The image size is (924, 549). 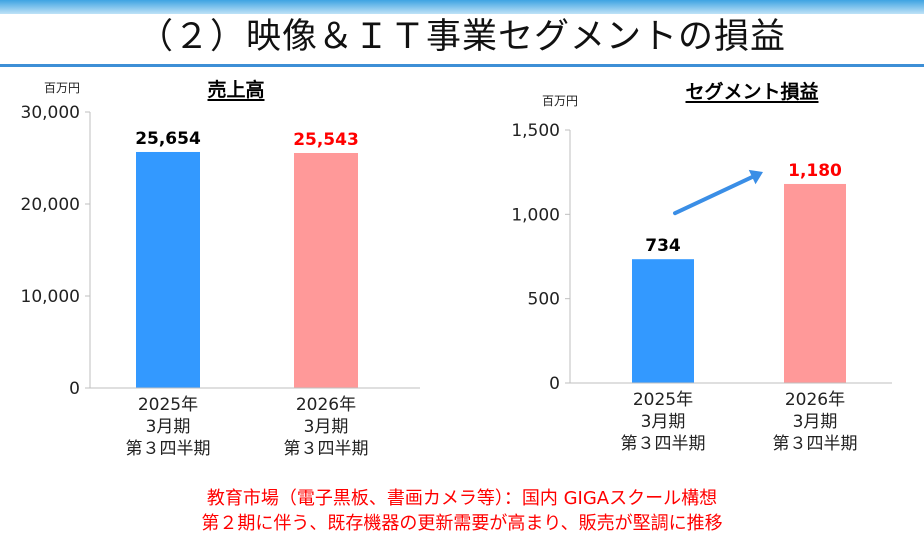 What do you see at coordinates (751, 91) in the screenshot?
I see `chart-title: セグメント損益` at bounding box center [751, 91].